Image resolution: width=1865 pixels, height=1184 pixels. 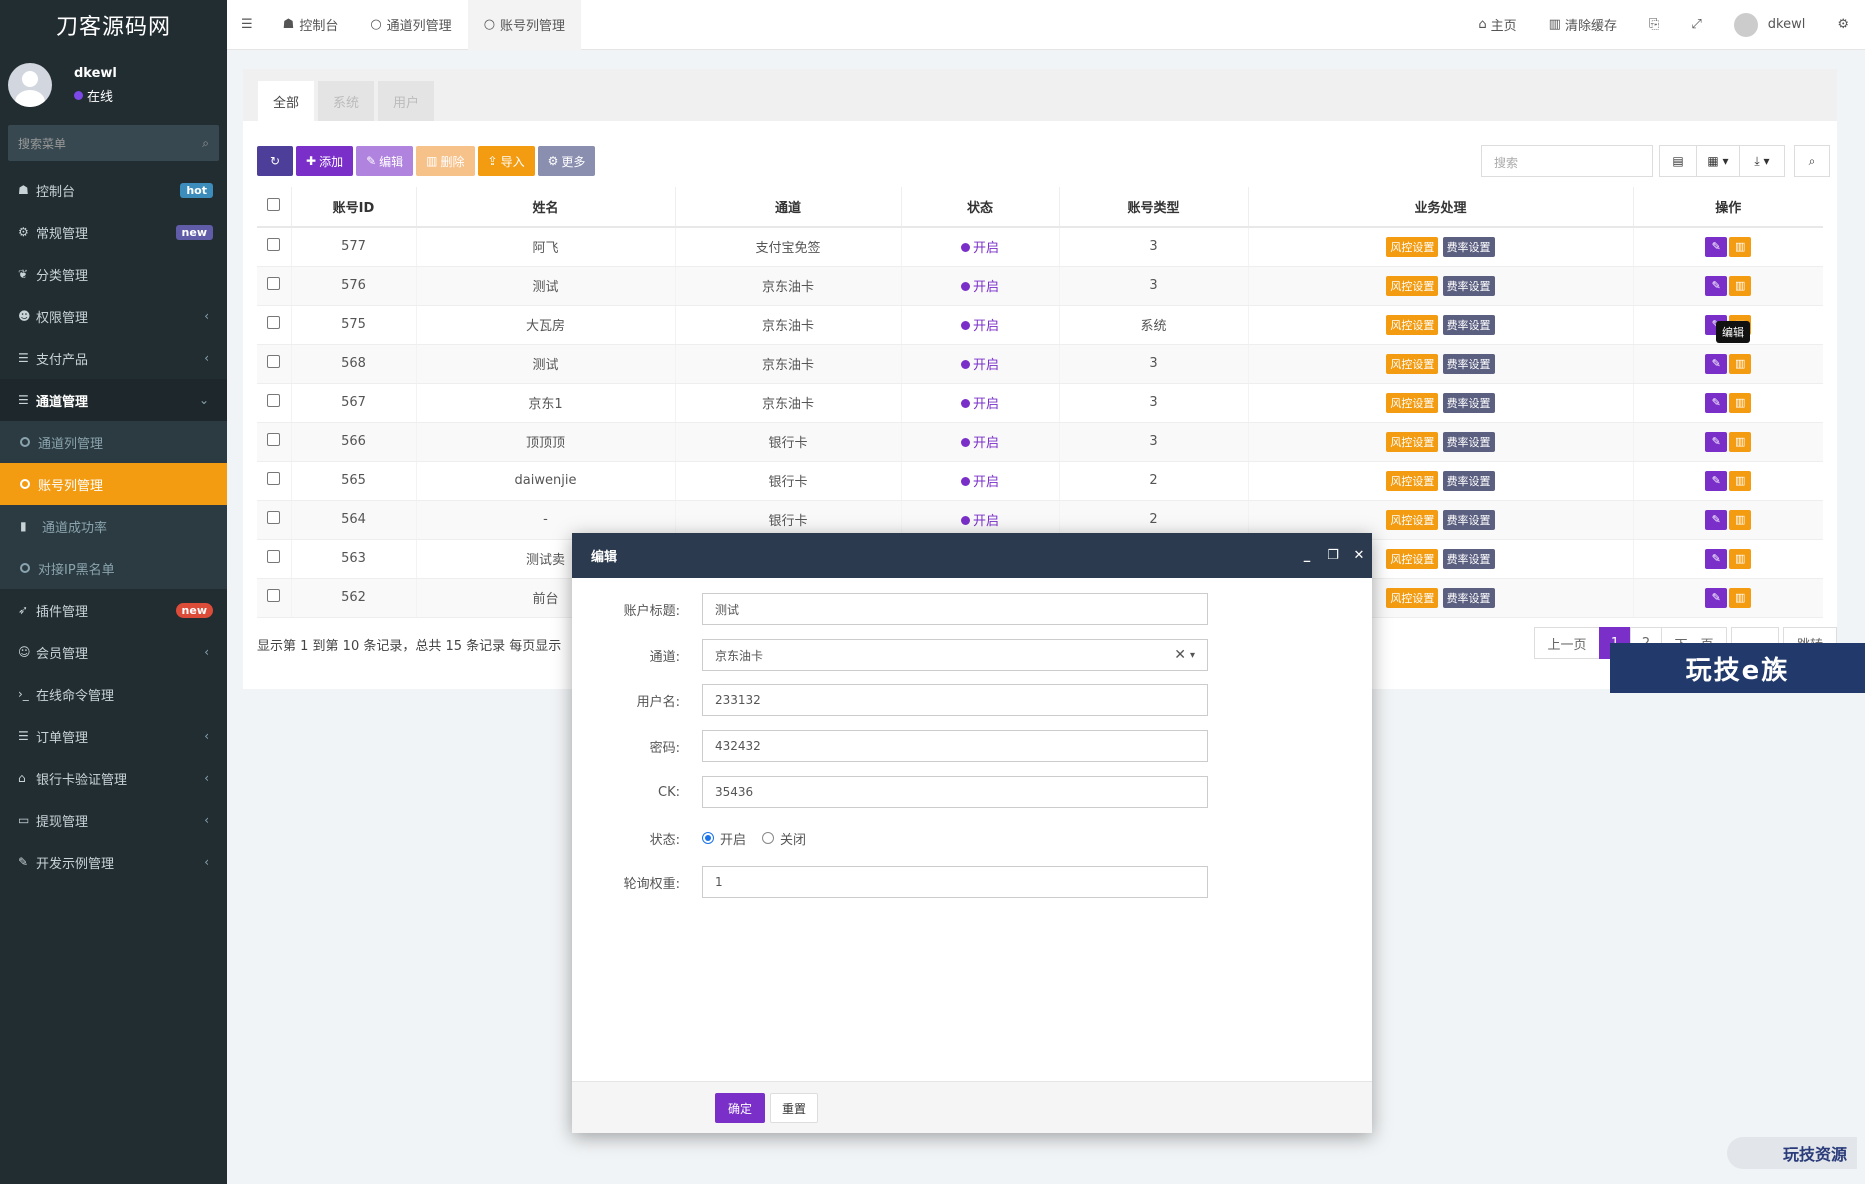 What do you see at coordinates (1718, 161) in the screenshot?
I see `columns-button: ▦ ▾` at bounding box center [1718, 161].